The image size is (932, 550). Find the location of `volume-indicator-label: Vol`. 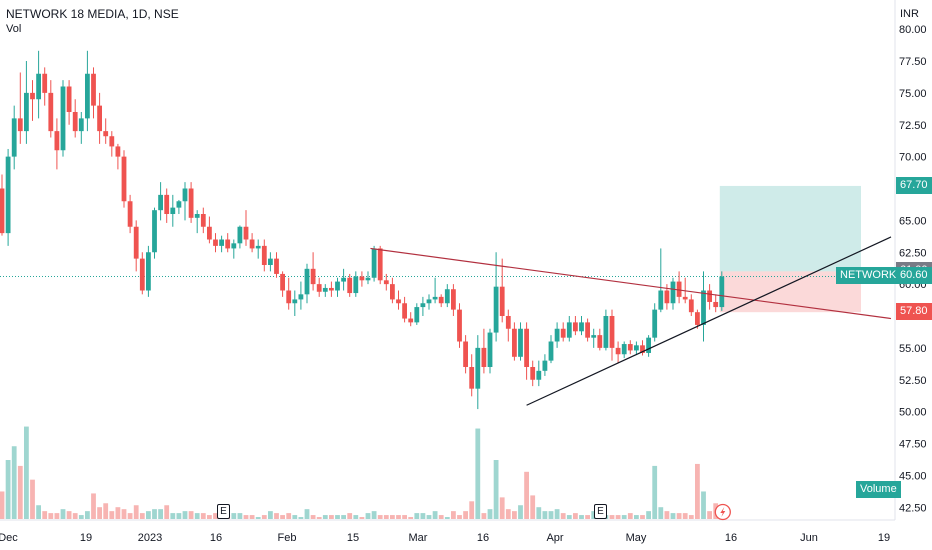

volume-indicator-label: Vol is located at coordinates (14, 29).